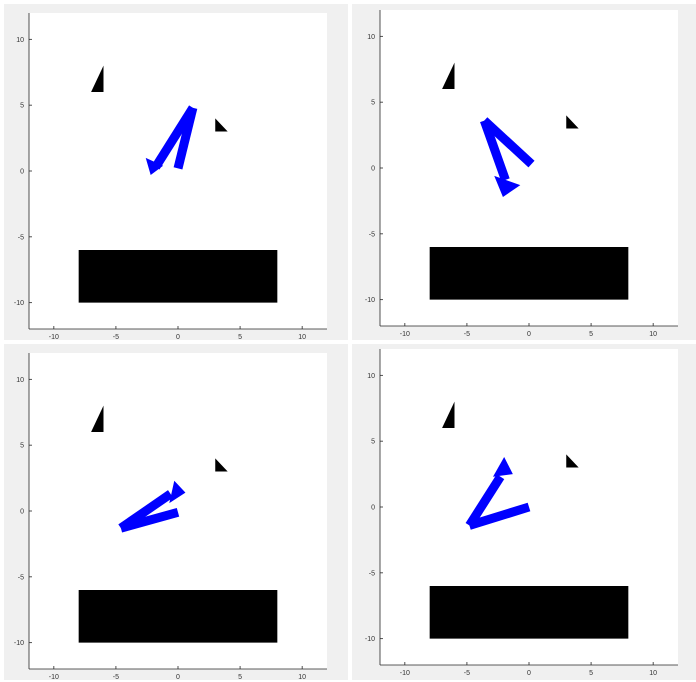  Describe the element at coordinates (97, 78) in the screenshot. I see `triangle-obstacle-upper-left` at that location.